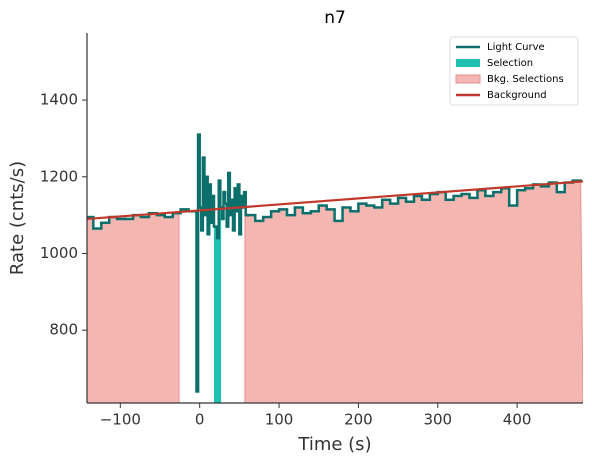  What do you see at coordinates (200, 420) in the screenshot?
I see `x-tick-label: 0` at bounding box center [200, 420].